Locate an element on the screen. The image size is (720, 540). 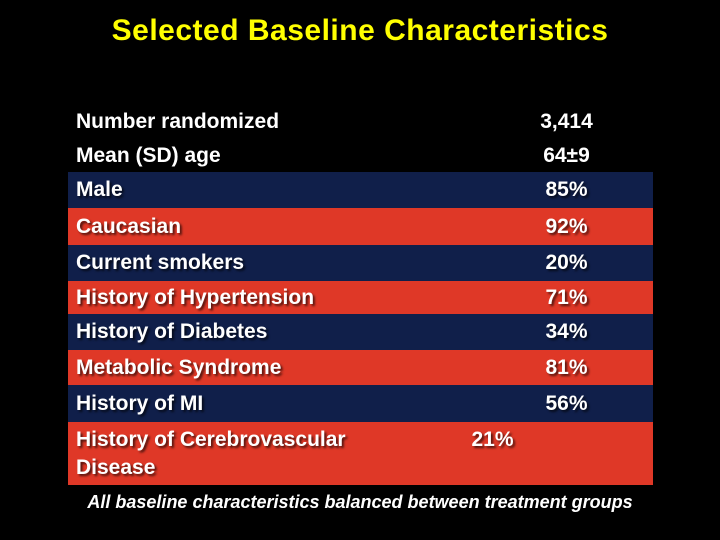
row-label: Male is located at coordinates (99, 189).